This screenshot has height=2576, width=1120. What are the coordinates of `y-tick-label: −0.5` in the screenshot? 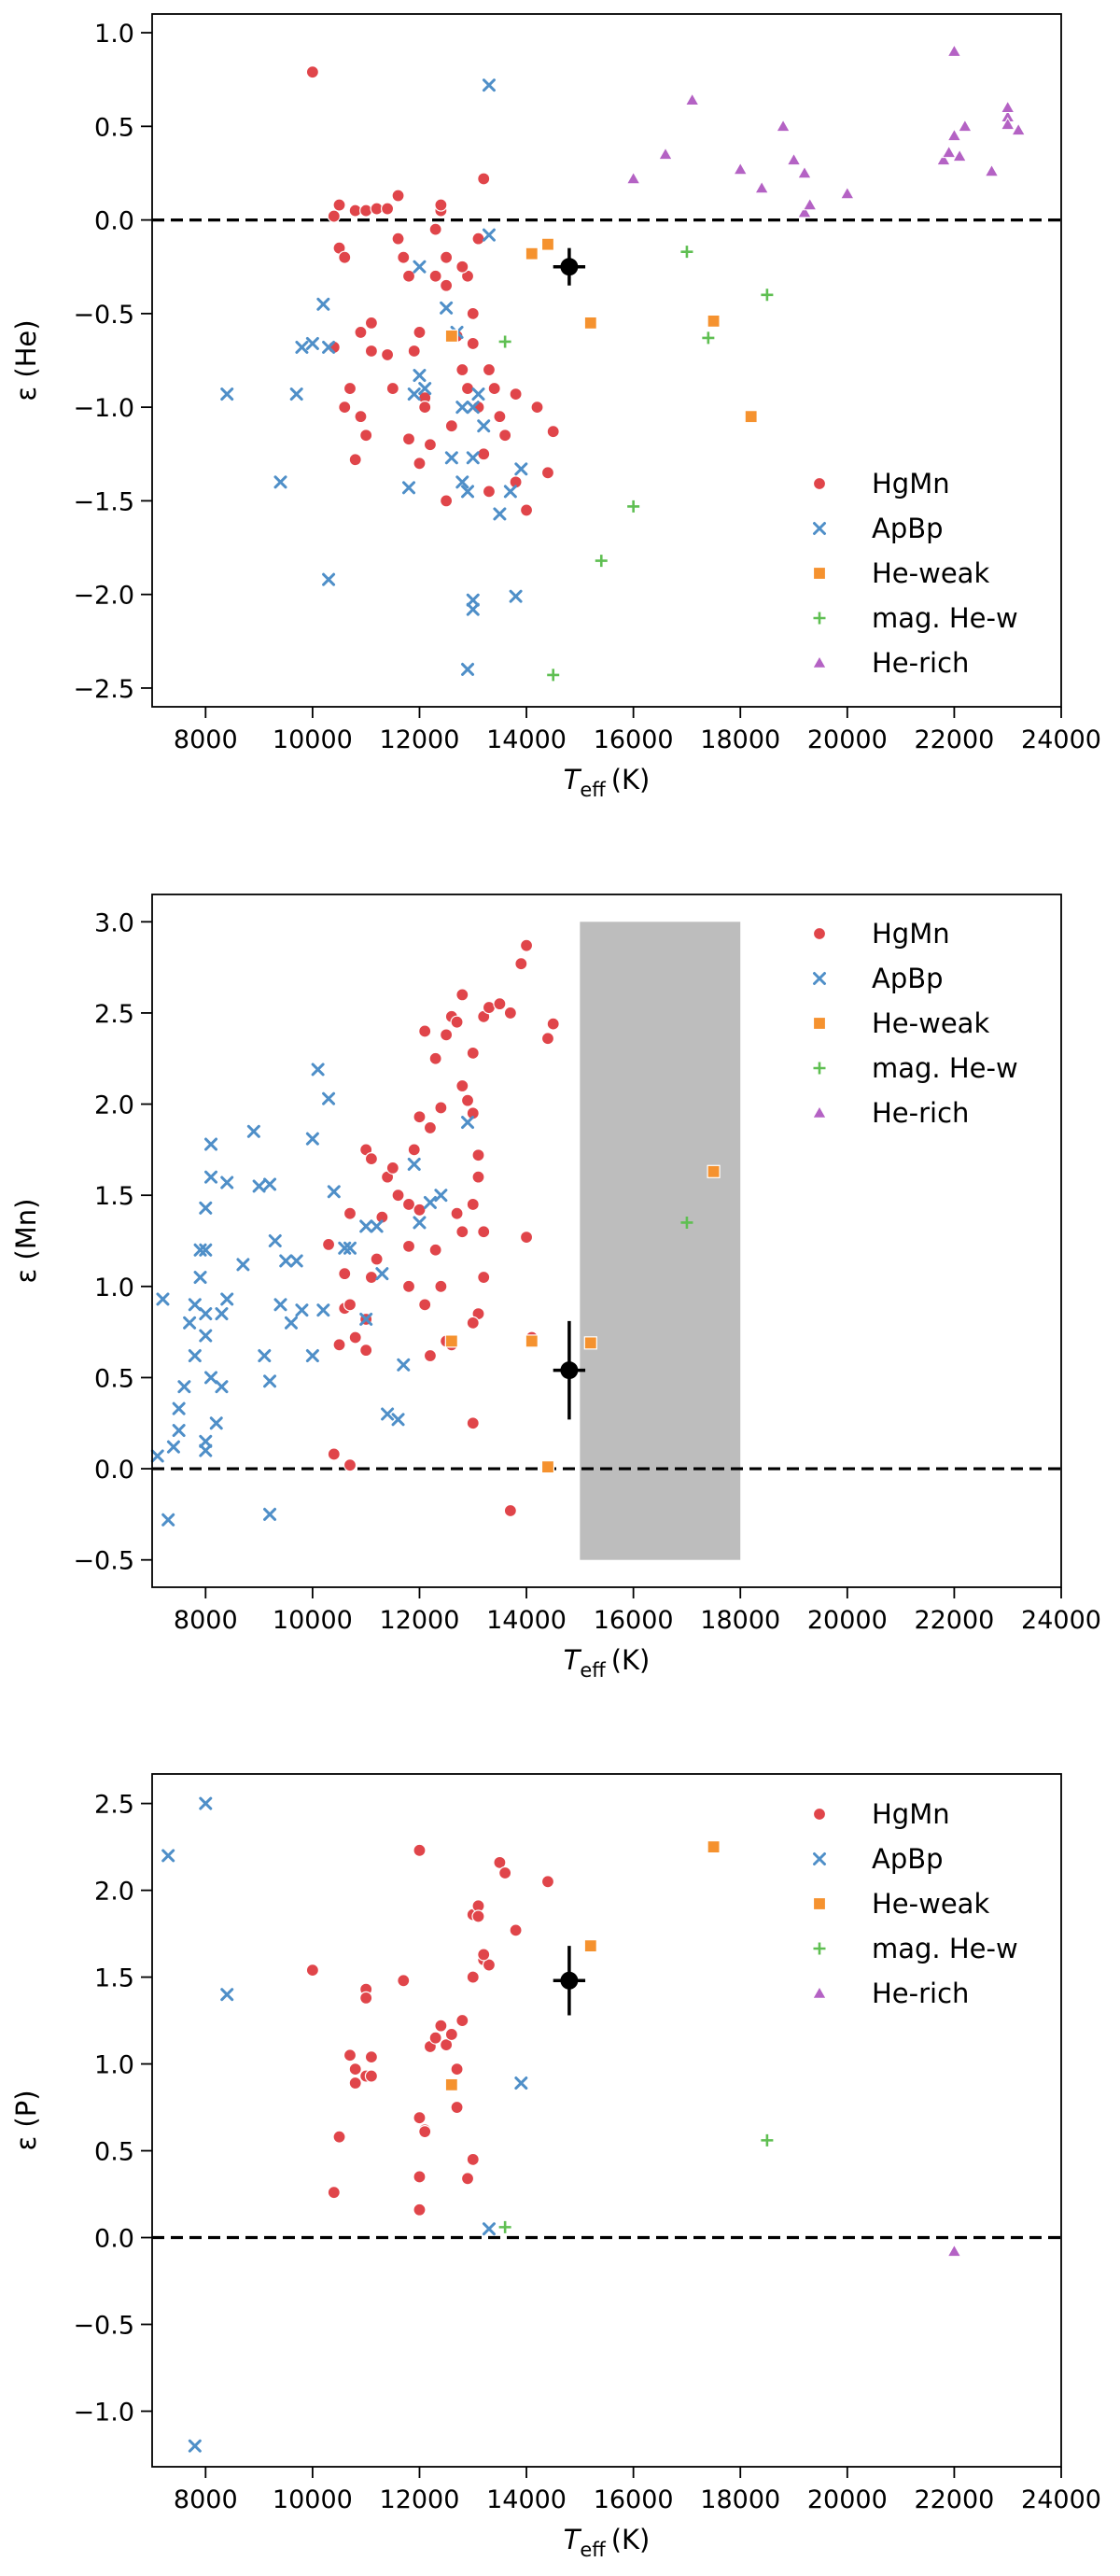 It's located at (103, 2326).